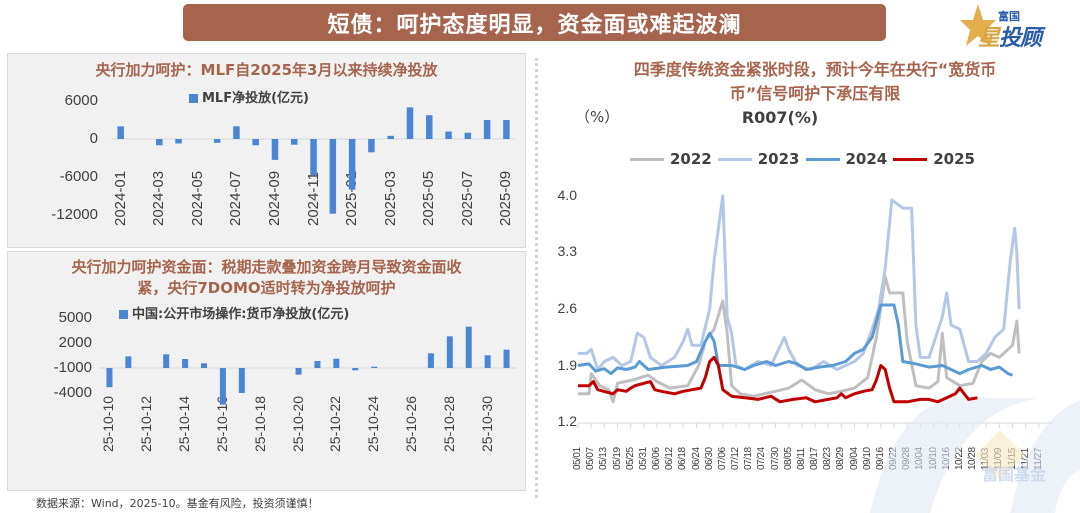 This screenshot has width=1080, height=513. What do you see at coordinates (567, 308) in the screenshot?
I see `r007-y-tick-label: 2.6` at bounding box center [567, 308].